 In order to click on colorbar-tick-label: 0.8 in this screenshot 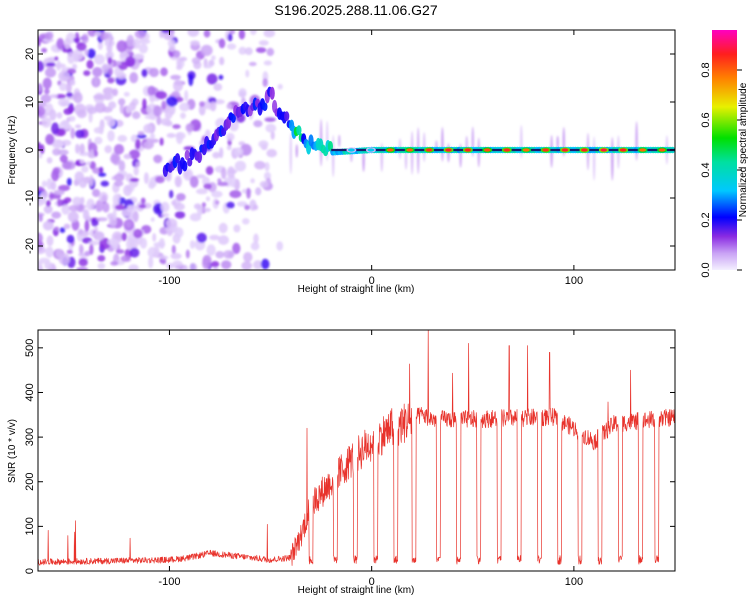, I will do `click(706, 69)`.